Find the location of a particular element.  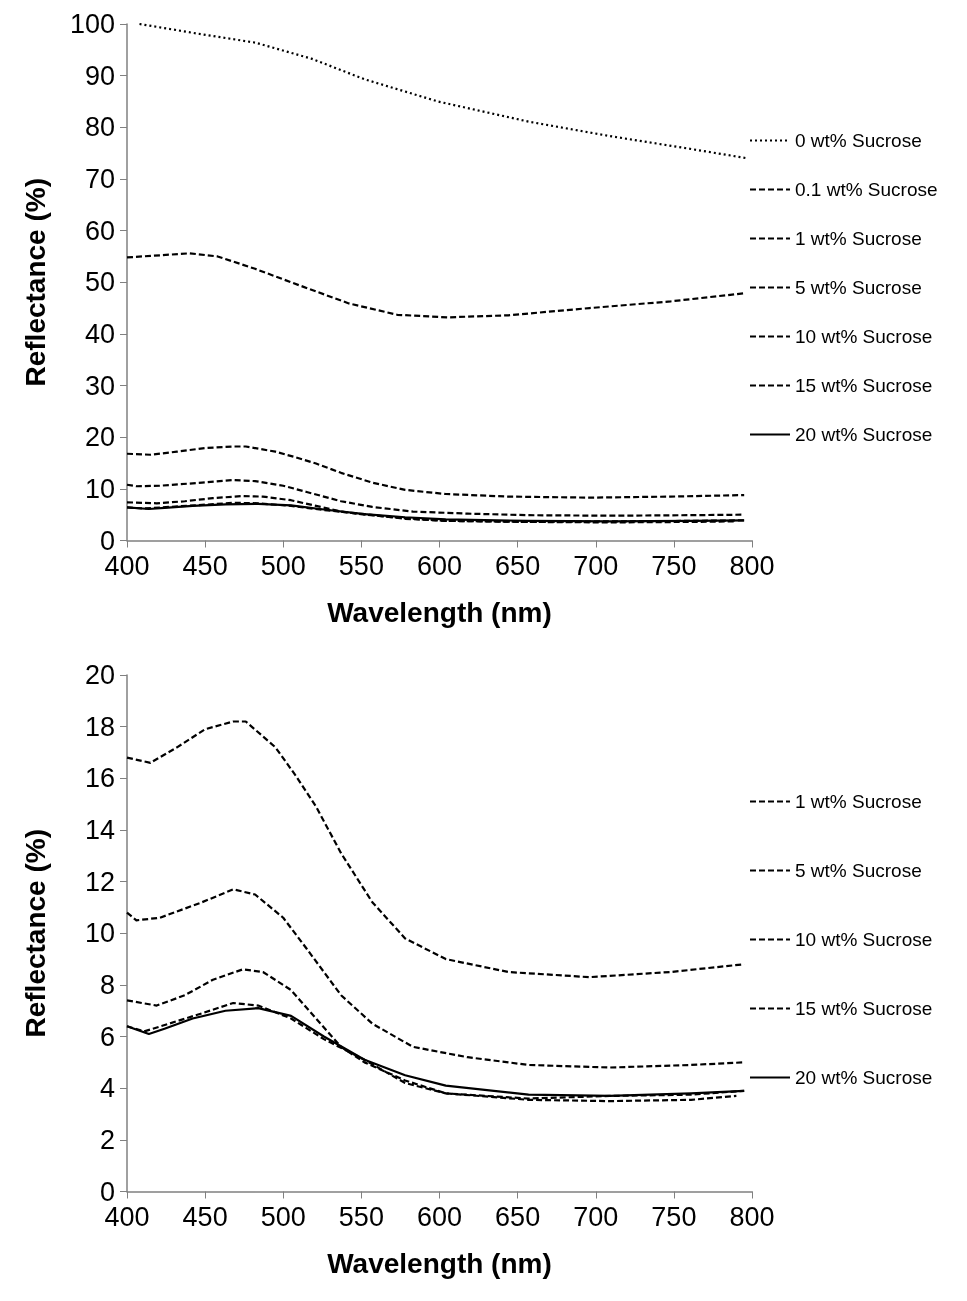

y-tick-label: 60 is located at coordinates (99, 230).